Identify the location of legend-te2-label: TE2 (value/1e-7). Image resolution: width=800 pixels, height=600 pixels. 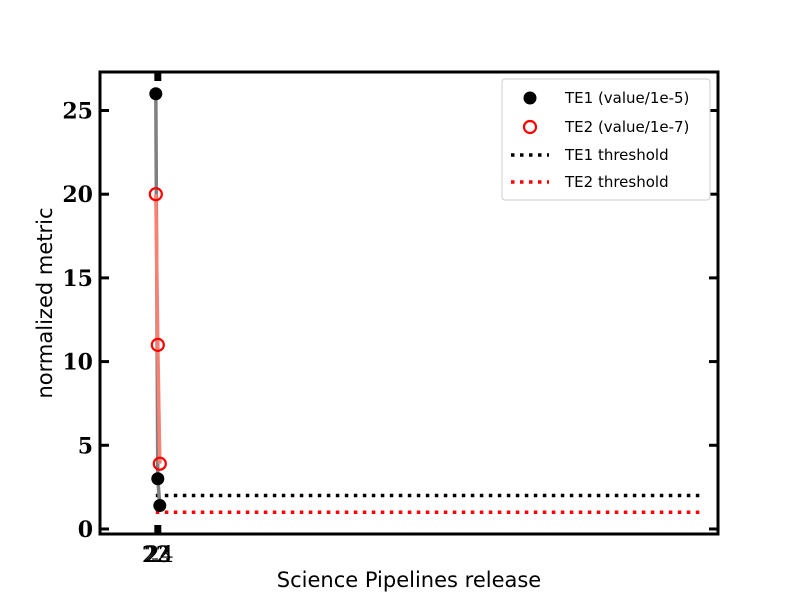
(626, 127).